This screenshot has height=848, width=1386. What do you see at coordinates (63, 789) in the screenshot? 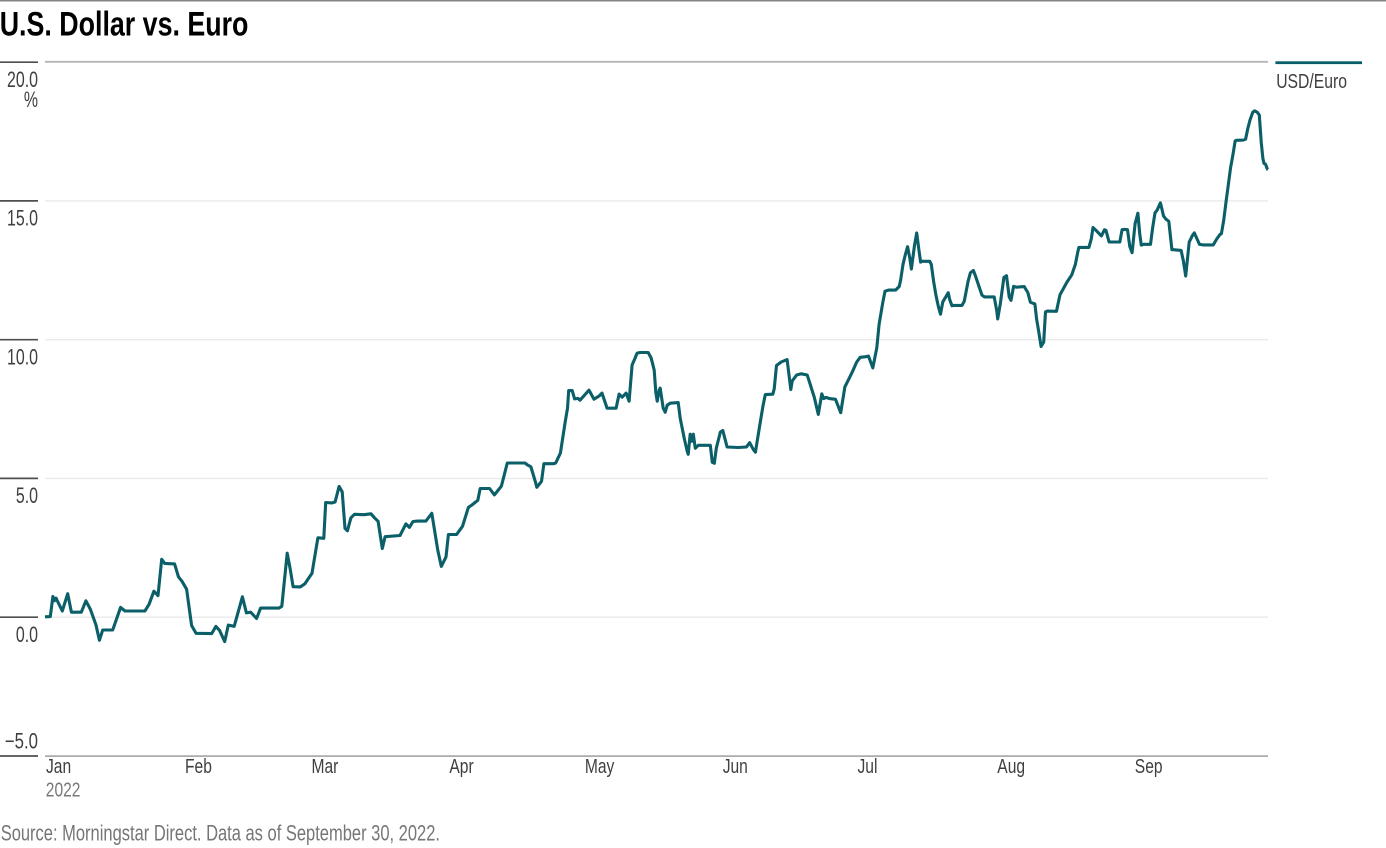
I see `svg-text: 2022` at bounding box center [63, 789].